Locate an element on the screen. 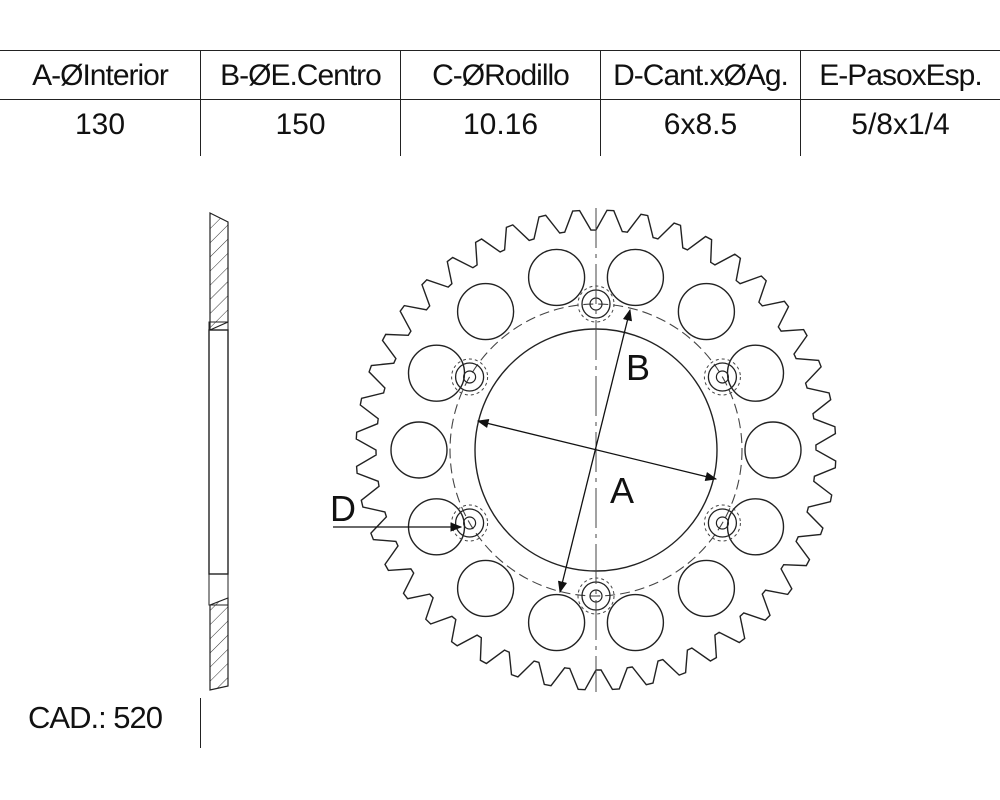 The image size is (1000, 800). spec-value-row: 130 150 10.16 6x8.5 5/8x1/4 is located at coordinates (500, 128).